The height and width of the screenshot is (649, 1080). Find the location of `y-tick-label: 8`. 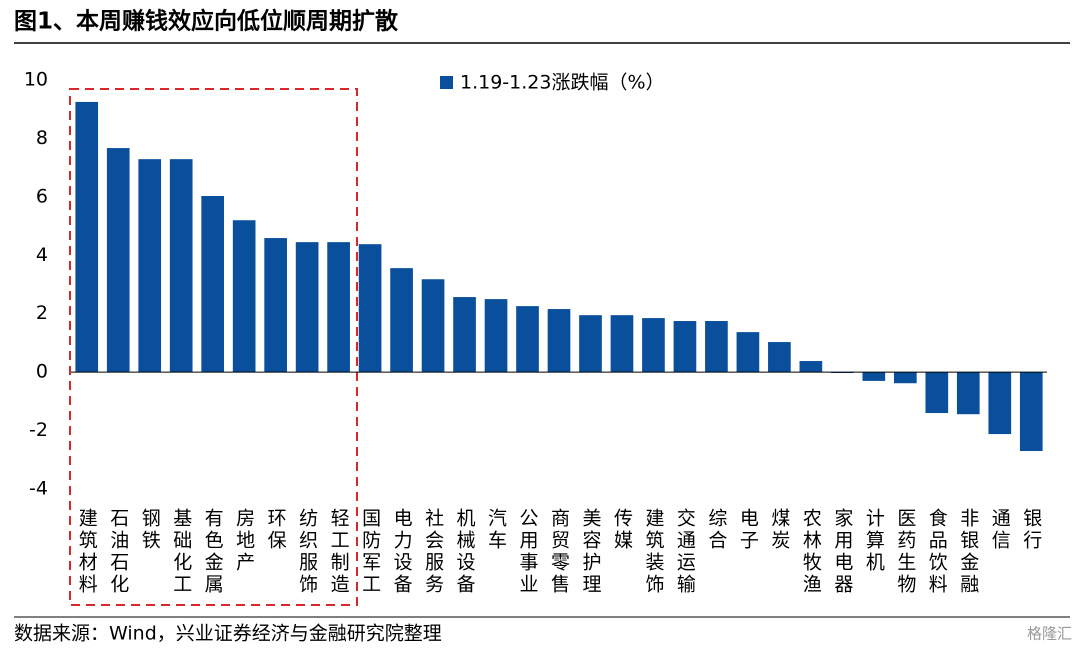

y-tick-label: 8 is located at coordinates (42, 138).